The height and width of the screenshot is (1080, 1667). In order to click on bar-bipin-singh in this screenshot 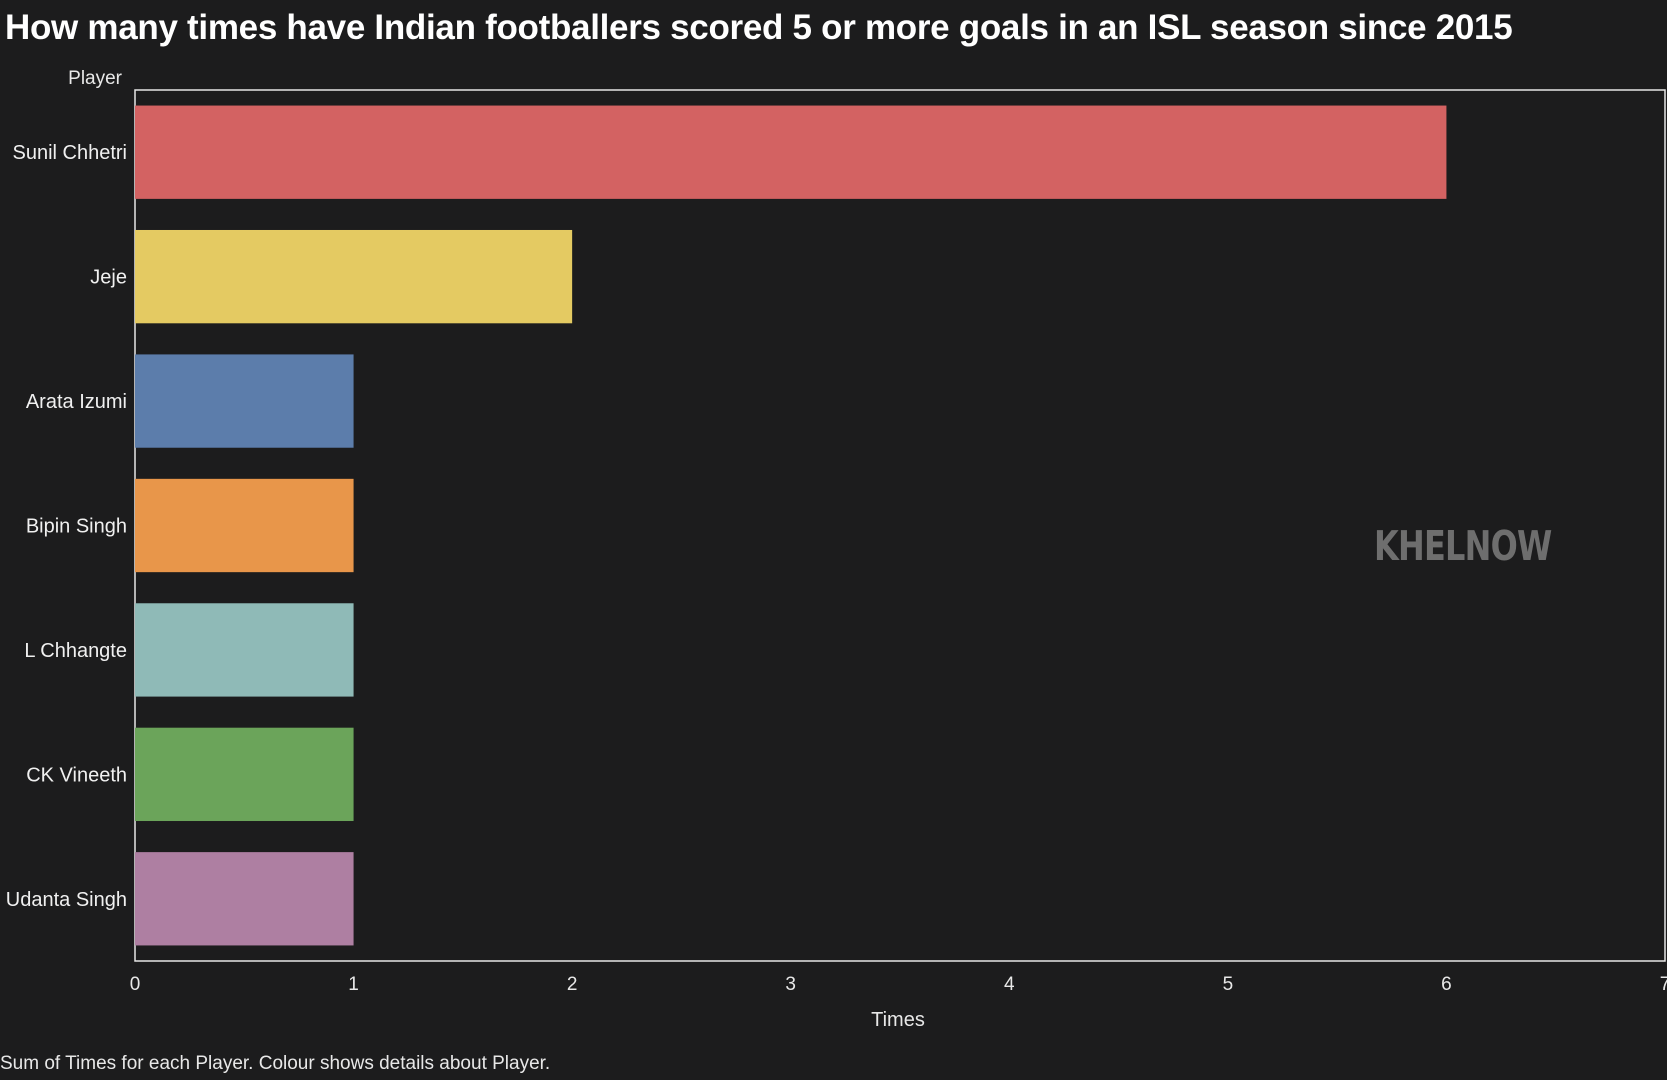, I will do `click(244, 525)`.